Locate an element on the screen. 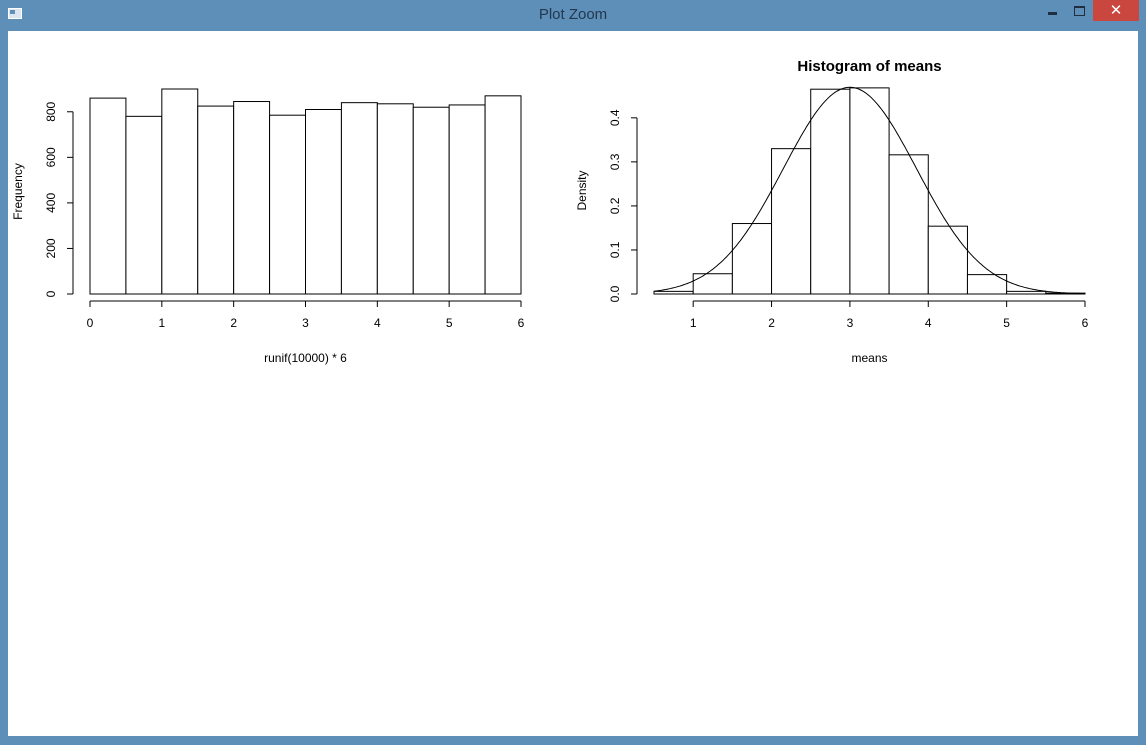  window-title: Plot Zoom is located at coordinates (573, 14).